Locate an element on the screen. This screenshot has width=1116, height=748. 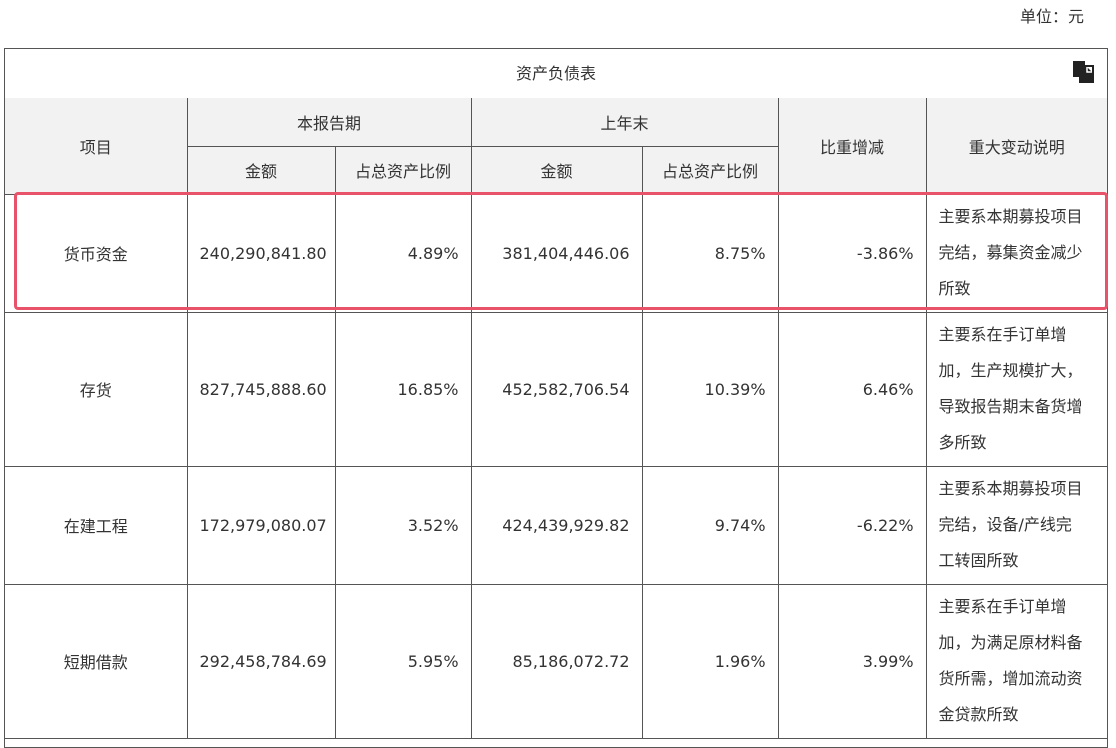
note-line: 工转固所致 is located at coordinates (978, 560).